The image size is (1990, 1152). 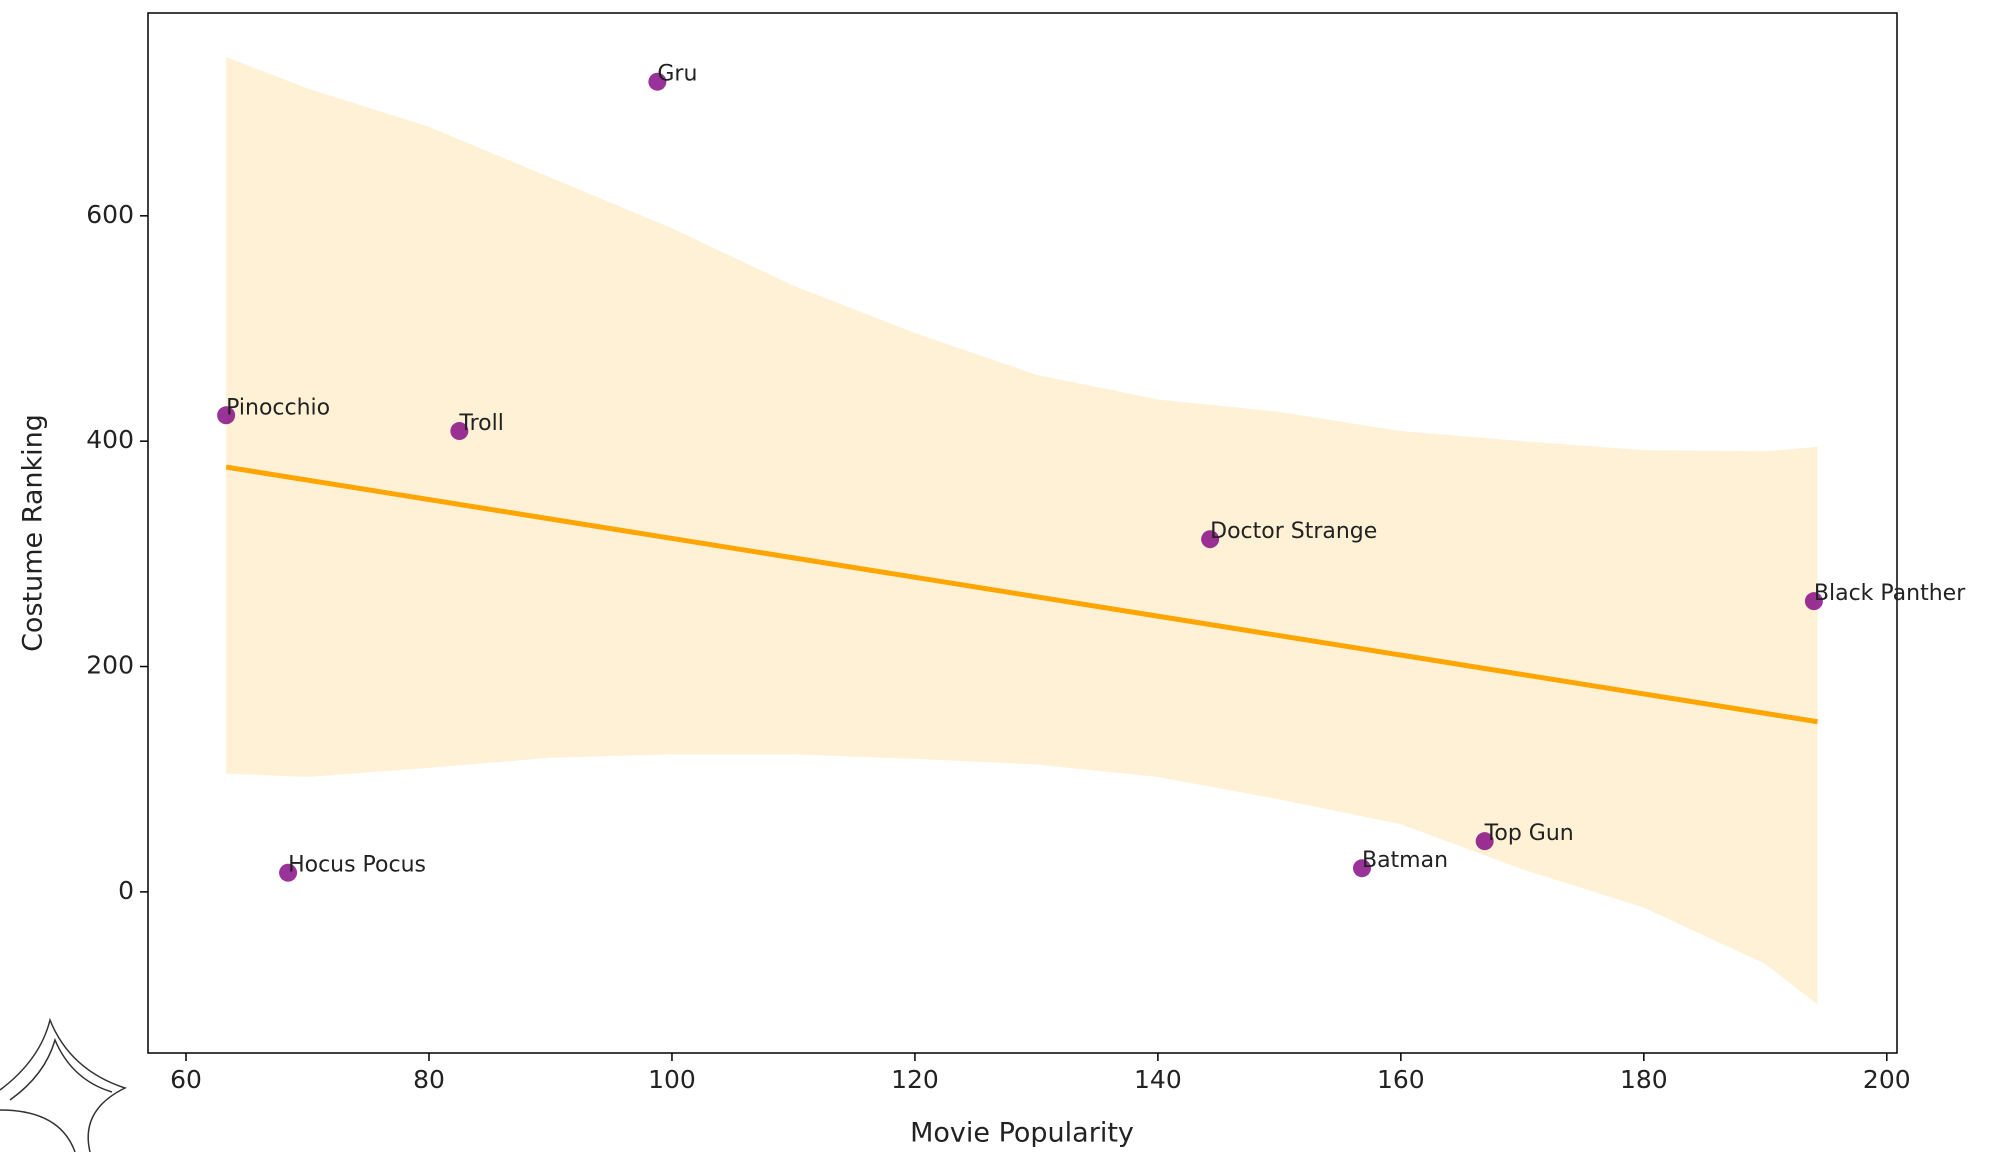 What do you see at coordinates (1022, 1133) in the screenshot?
I see `x-axis-label: Movie Popularity` at bounding box center [1022, 1133].